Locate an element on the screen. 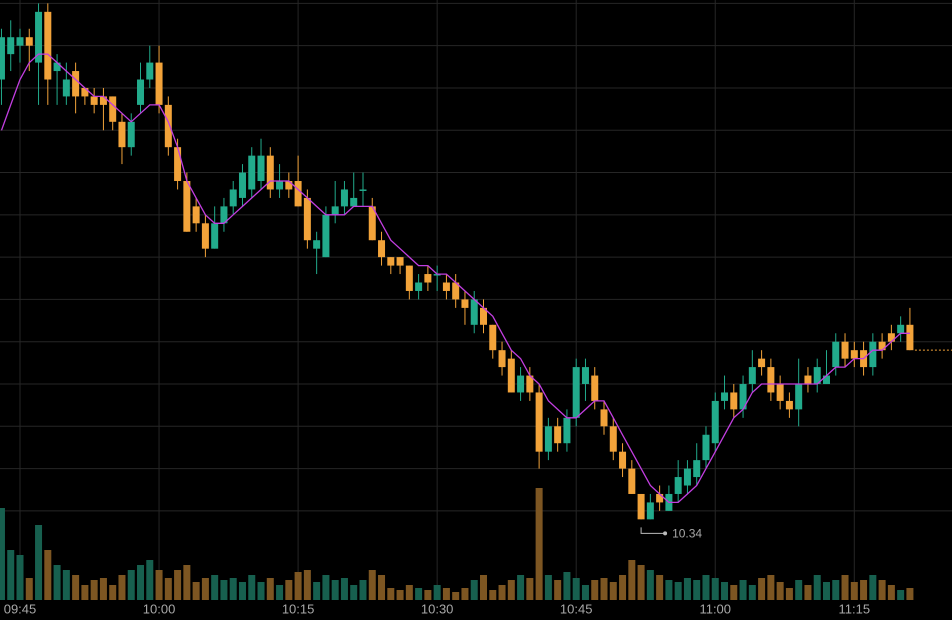 The height and width of the screenshot is (620, 952). low-marker is located at coordinates (653, 530).